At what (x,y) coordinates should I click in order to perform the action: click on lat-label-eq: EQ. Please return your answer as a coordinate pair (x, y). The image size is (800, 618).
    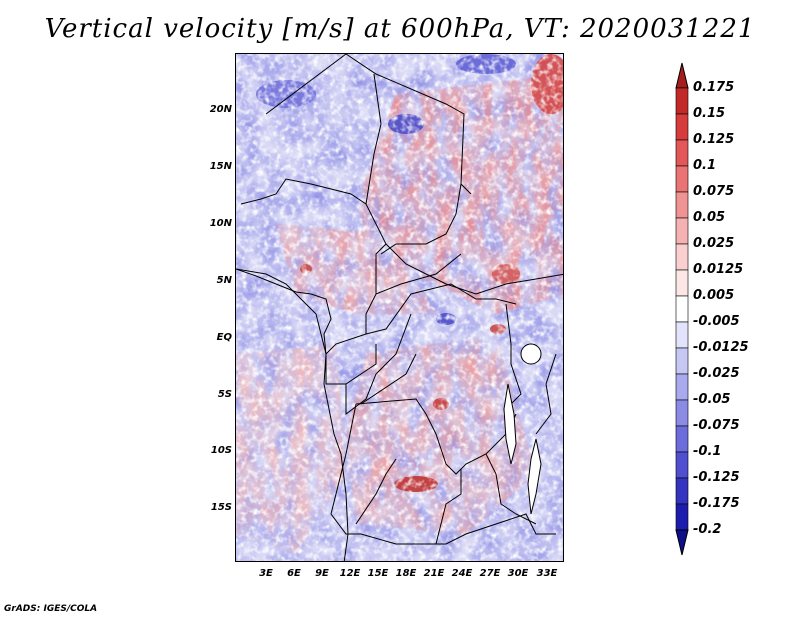
    Looking at the image, I should click on (224, 337).